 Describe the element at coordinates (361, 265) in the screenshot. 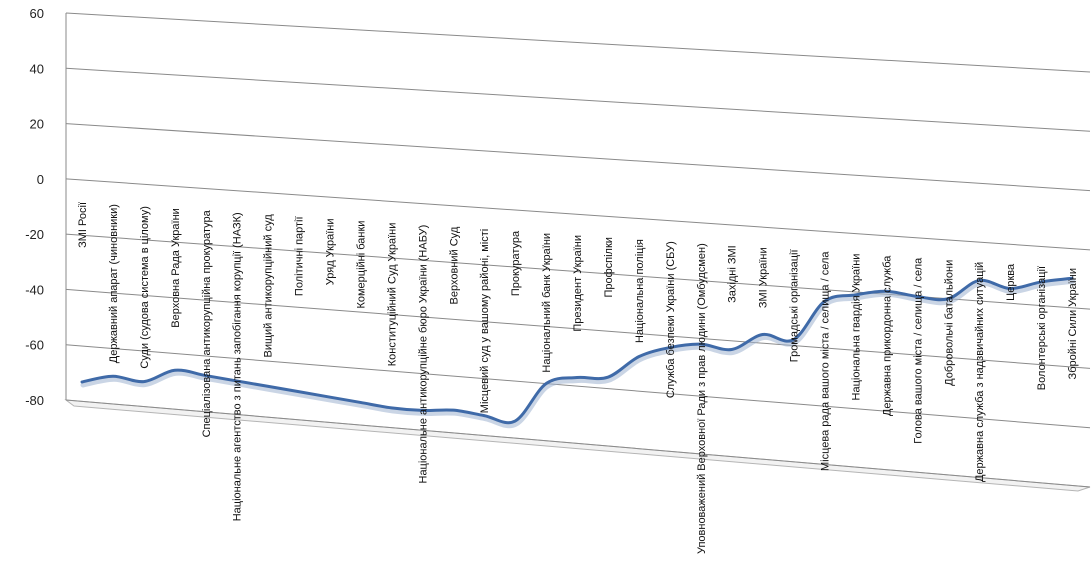

I see `x-tick-label: Комерційні банки` at that location.